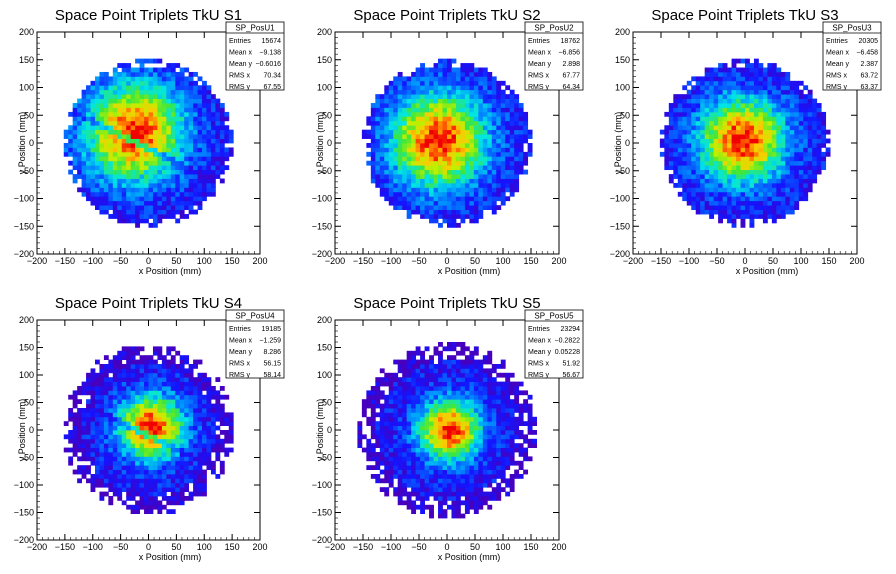 This screenshot has width=896, height=574. Describe the element at coordinates (24, 199) in the screenshot. I see `y-tick-label: −100` at that location.